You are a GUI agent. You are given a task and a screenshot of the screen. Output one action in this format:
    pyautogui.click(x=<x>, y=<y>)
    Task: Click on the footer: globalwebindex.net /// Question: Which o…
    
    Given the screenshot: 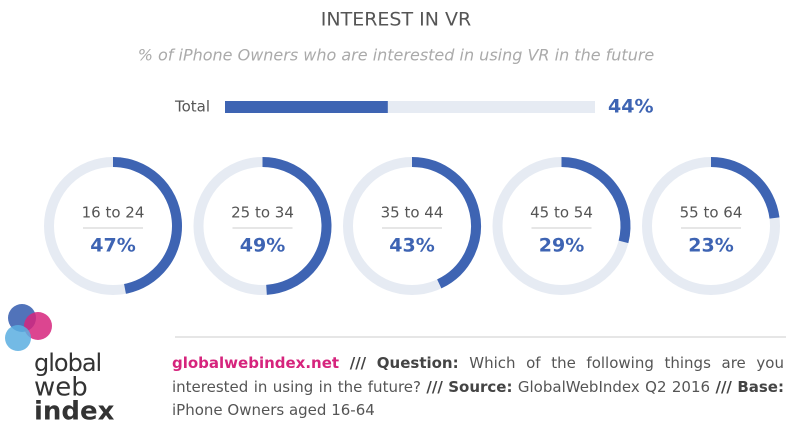 What is the action you would take?
    pyautogui.click(x=478, y=387)
    